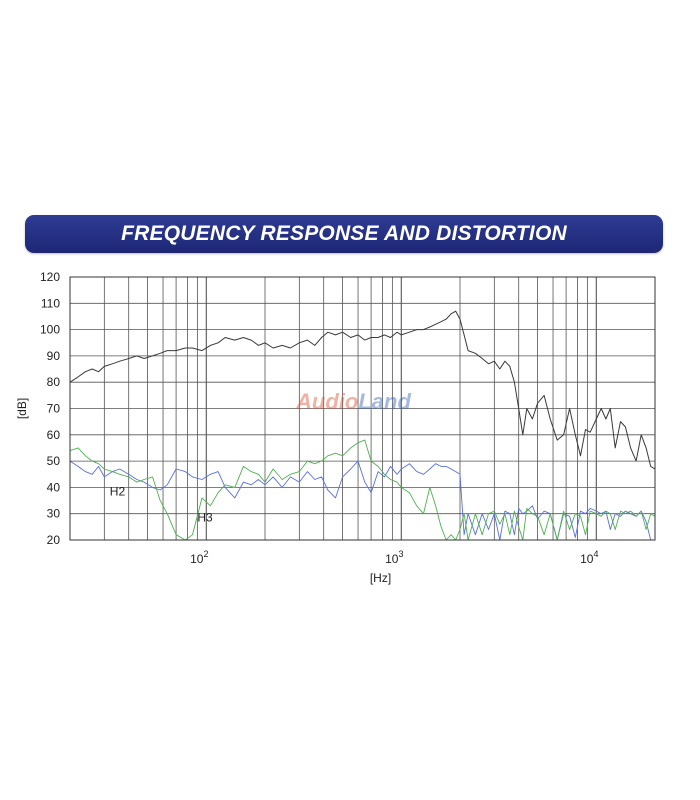 Image resolution: width=700 pixels, height=800 pixels. I want to click on x-tick-exponent: 4, so click(595, 554).